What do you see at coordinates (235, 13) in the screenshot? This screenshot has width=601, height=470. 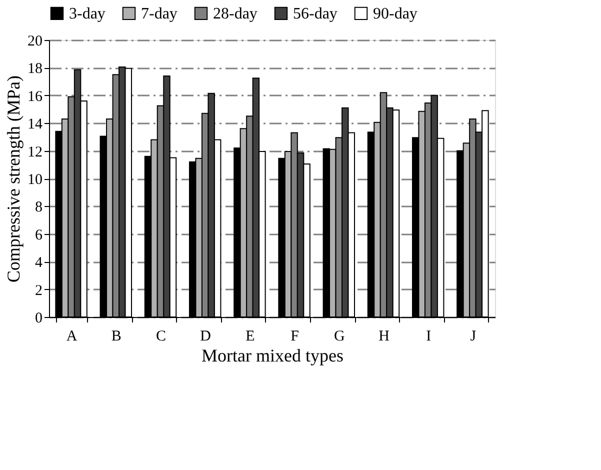 I see `legend-label: 28-day` at bounding box center [235, 13].